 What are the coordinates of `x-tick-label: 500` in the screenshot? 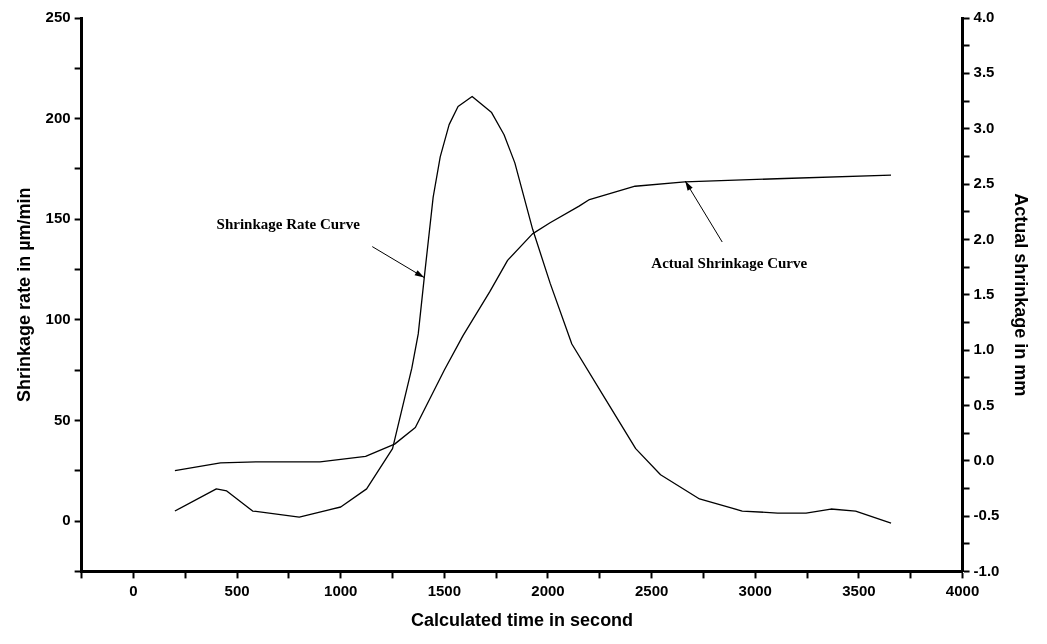 It's located at (237, 590).